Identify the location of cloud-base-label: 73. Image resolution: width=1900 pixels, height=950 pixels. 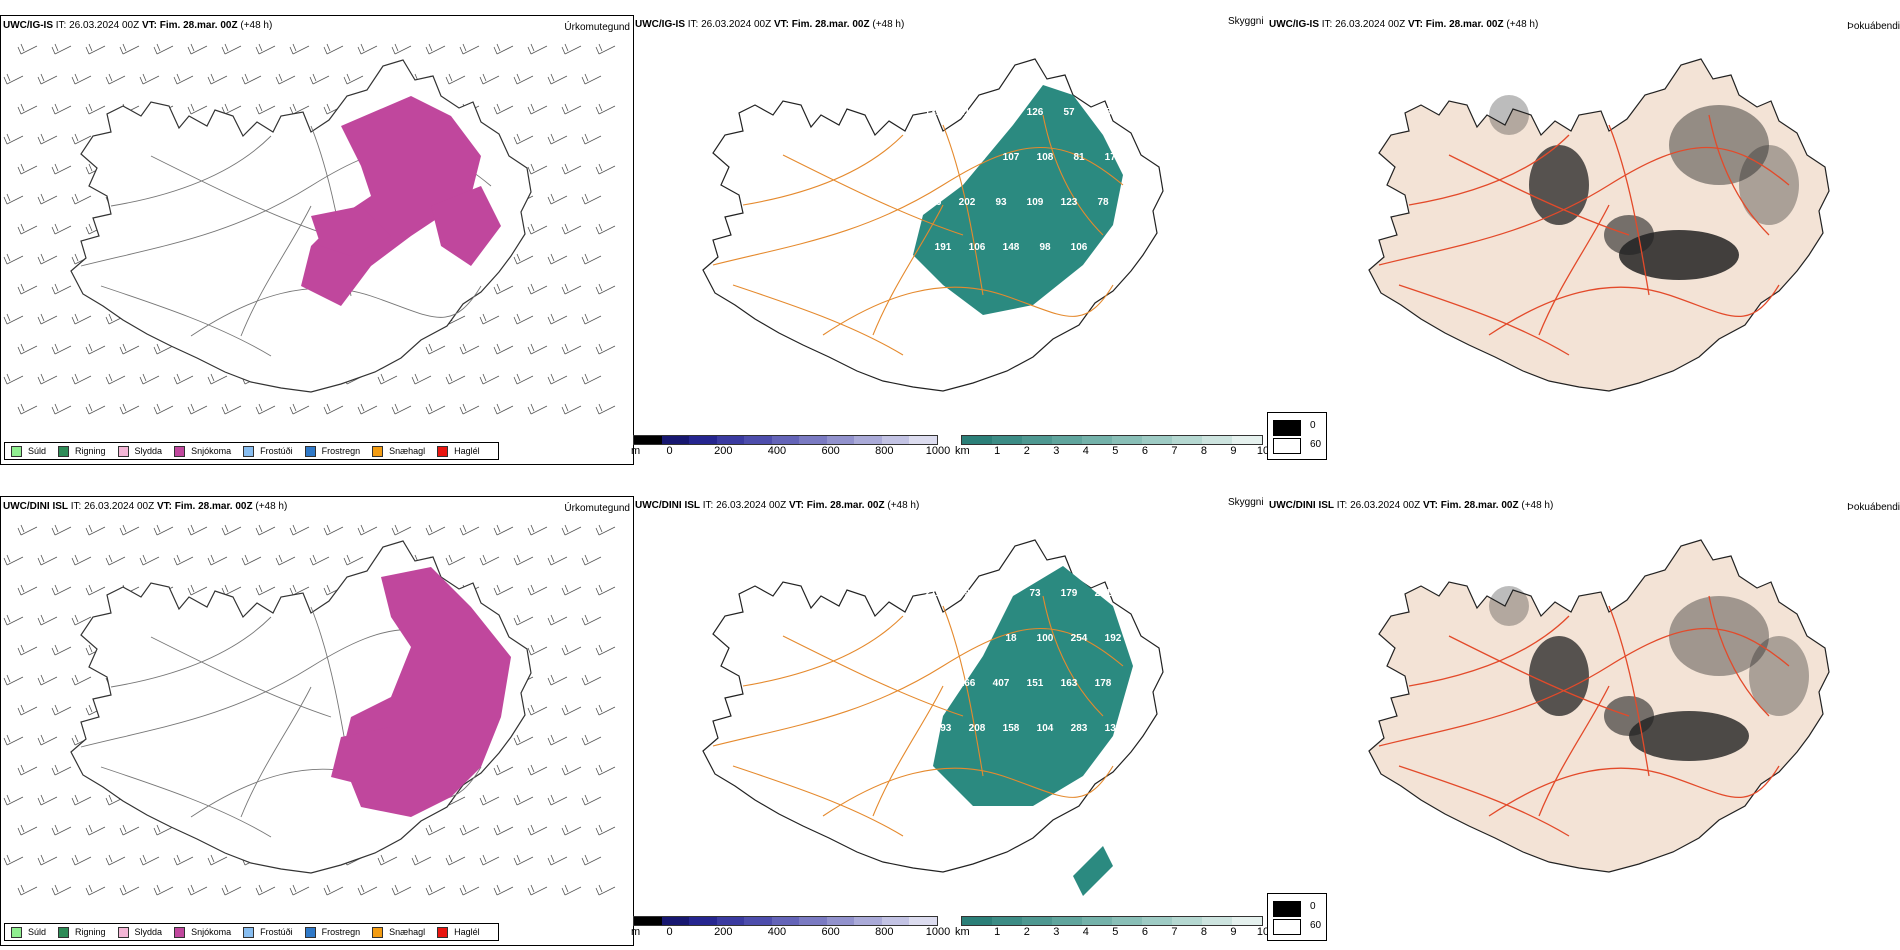
(1035, 593).